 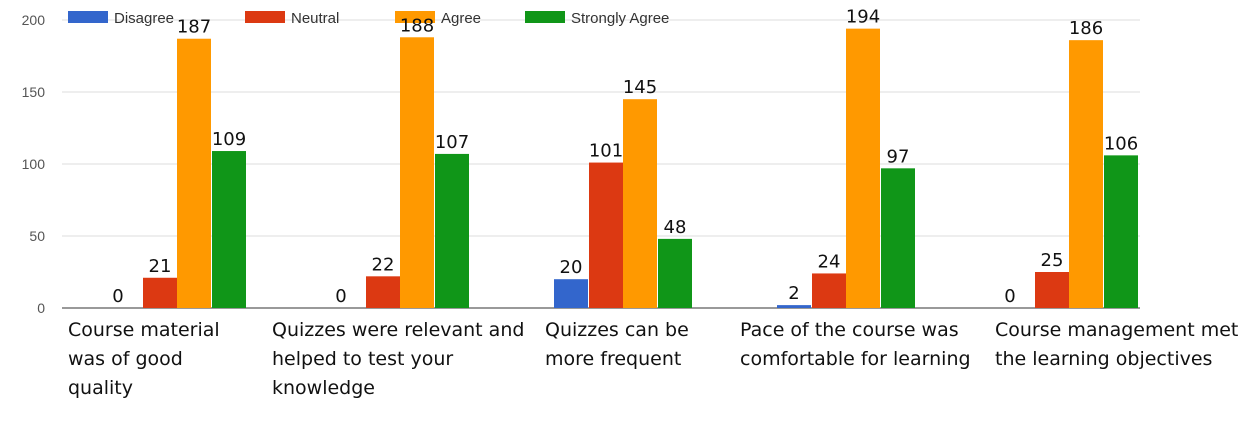 I want to click on value-label: 24, so click(x=829, y=261).